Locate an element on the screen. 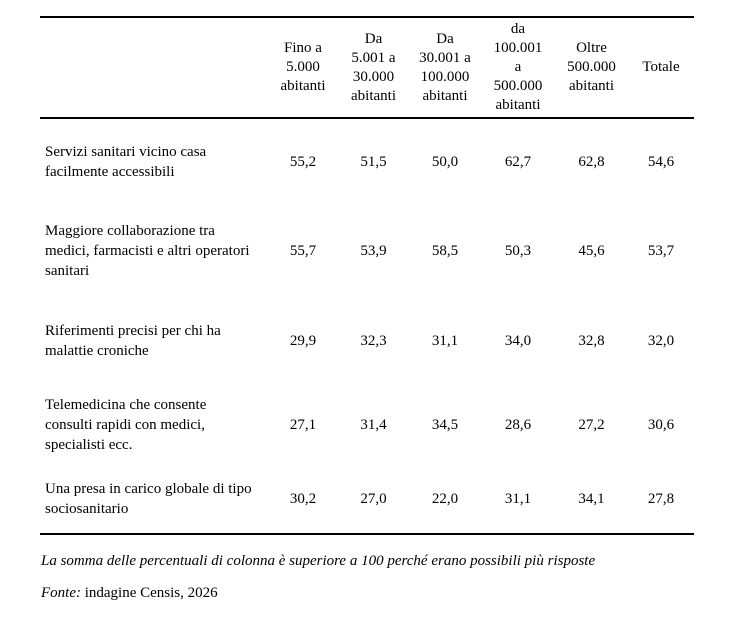 The image size is (734, 623). value-cell: 28,6 is located at coordinates (518, 424).